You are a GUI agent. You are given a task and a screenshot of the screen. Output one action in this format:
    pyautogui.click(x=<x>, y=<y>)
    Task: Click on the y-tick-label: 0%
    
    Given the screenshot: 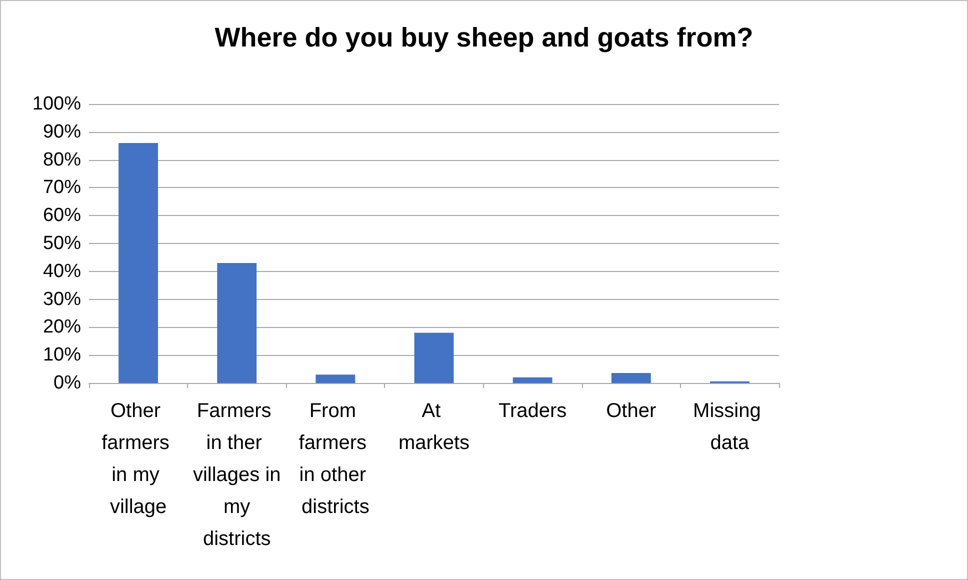 What is the action you would take?
    pyautogui.click(x=68, y=383)
    